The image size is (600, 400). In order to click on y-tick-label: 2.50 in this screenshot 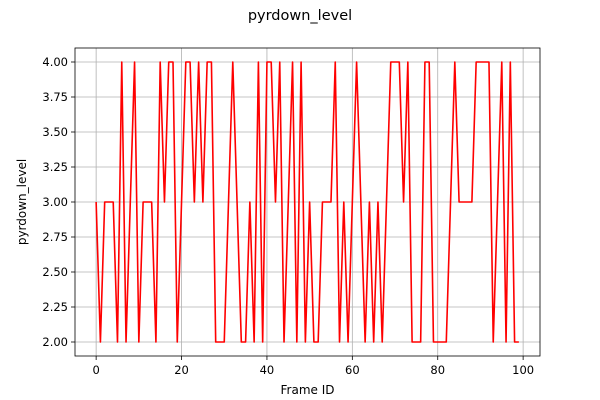, I will do `click(55, 272)`.